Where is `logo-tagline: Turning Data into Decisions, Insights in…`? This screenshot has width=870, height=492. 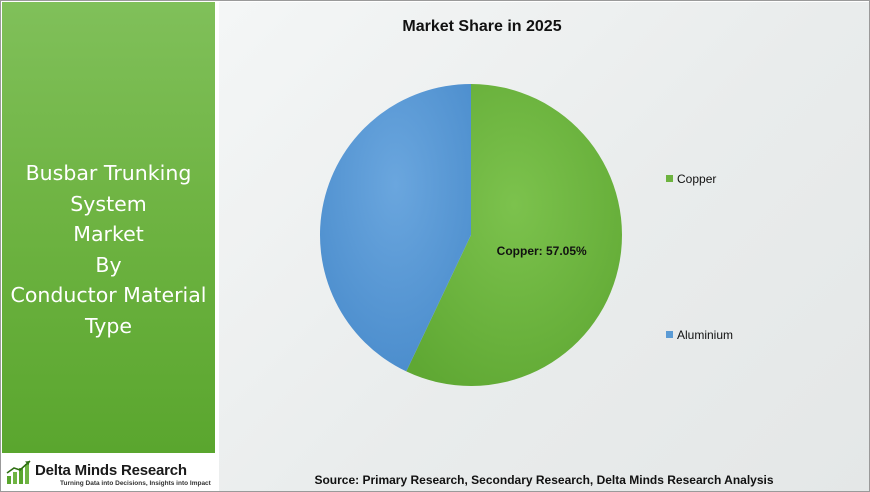 logo-tagline: Turning Data into Decisions, Insights in… is located at coordinates (135, 483).